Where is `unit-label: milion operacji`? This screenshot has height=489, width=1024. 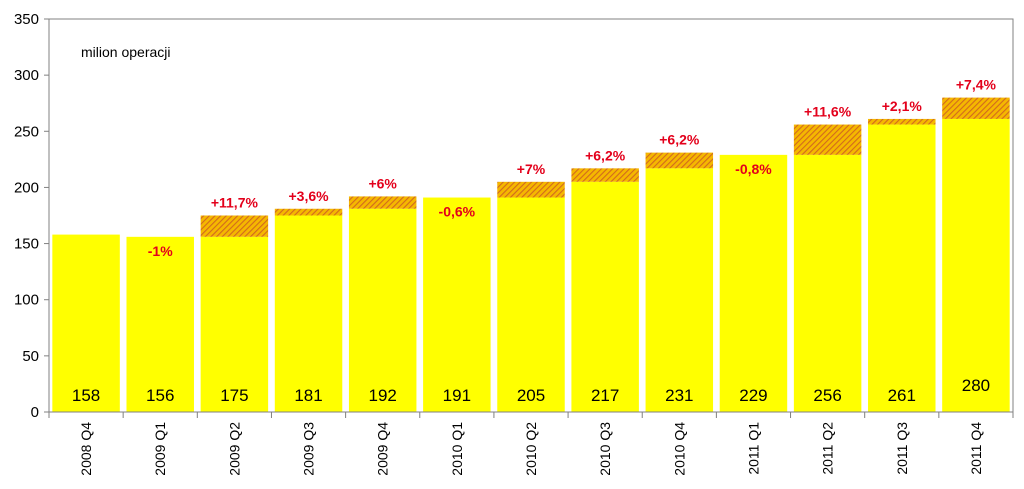
unit-label: milion operacji is located at coordinates (125, 52).